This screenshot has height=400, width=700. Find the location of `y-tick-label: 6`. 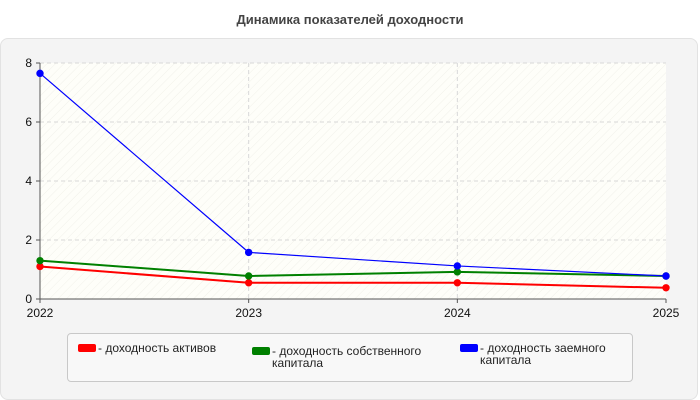

y-tick-label: 6 is located at coordinates (28, 122).